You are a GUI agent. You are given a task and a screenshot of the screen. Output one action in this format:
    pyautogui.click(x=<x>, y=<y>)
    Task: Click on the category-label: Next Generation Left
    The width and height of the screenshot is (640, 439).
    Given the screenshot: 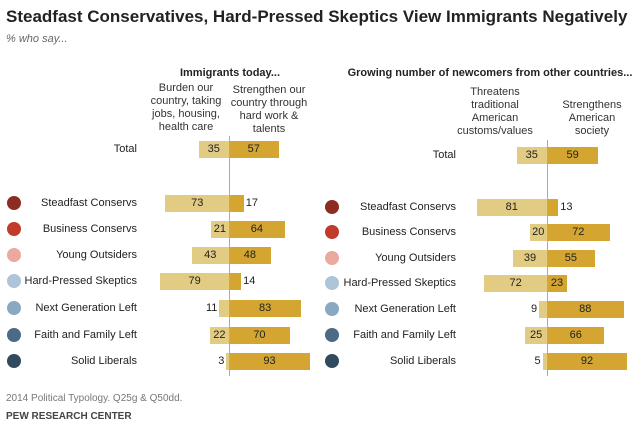 What is the action you would take?
    pyautogui.click(x=86, y=308)
    